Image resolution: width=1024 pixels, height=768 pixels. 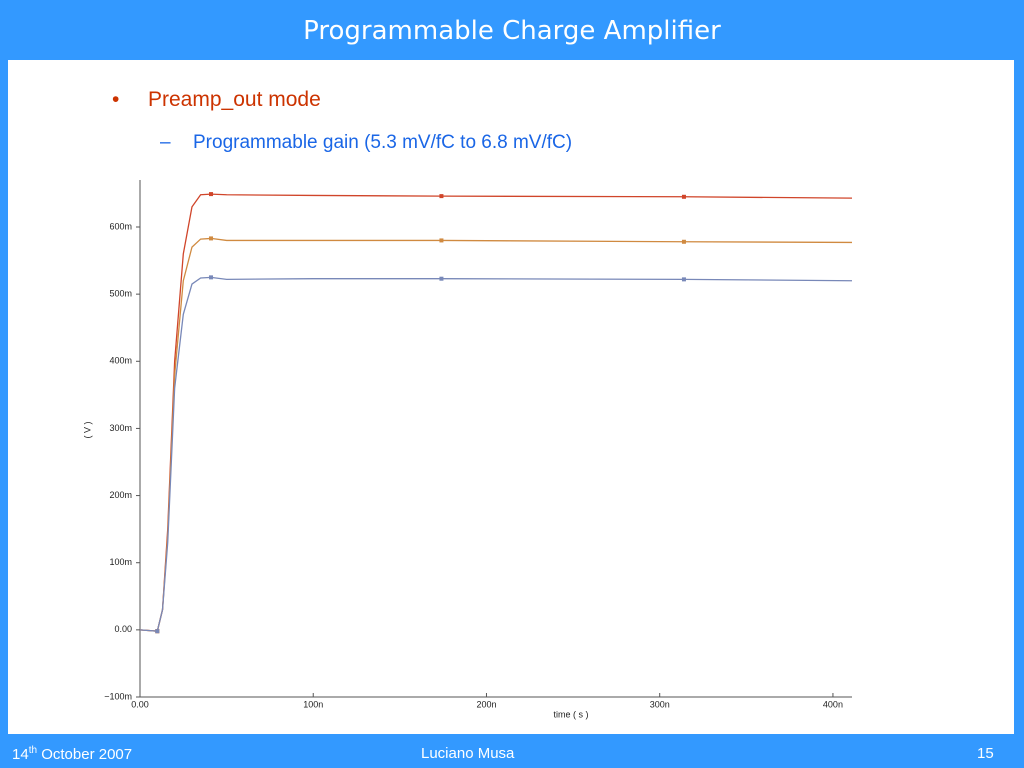 I want to click on bullet-text: Preamp_out mode, so click(x=234, y=99).